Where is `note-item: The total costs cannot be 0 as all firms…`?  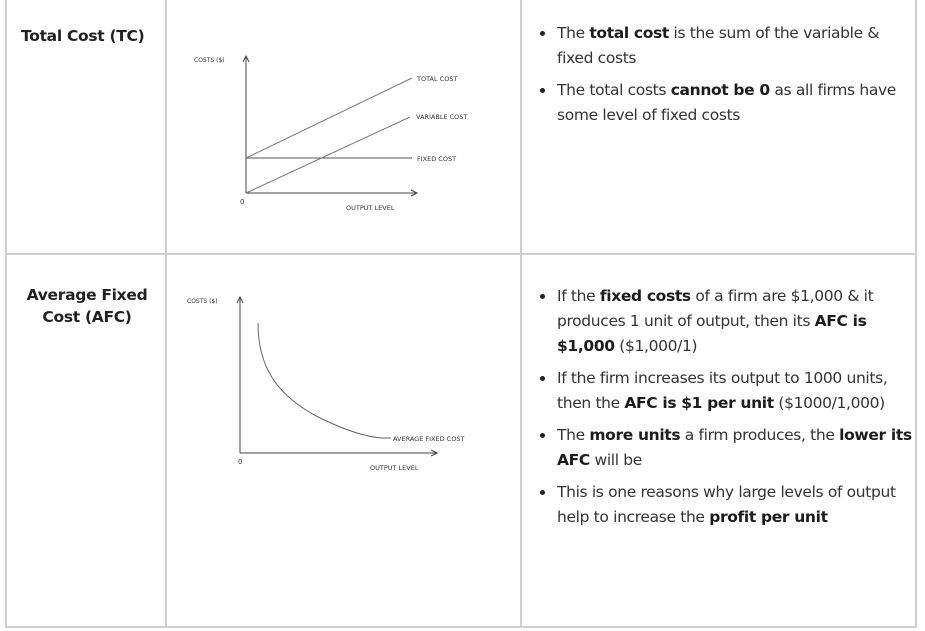 note-item: The total costs cannot be 0 as all firms… is located at coordinates (724, 103).